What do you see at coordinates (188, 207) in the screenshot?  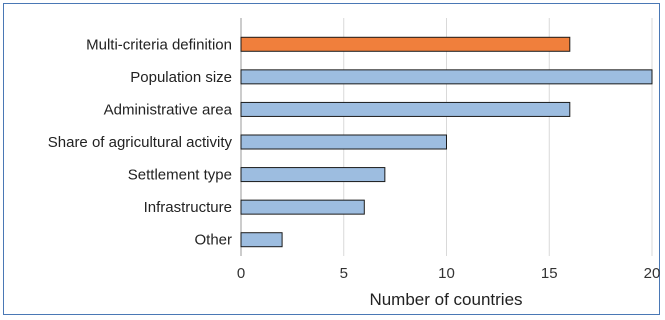 I see `category-label: Infrastructure` at bounding box center [188, 207].